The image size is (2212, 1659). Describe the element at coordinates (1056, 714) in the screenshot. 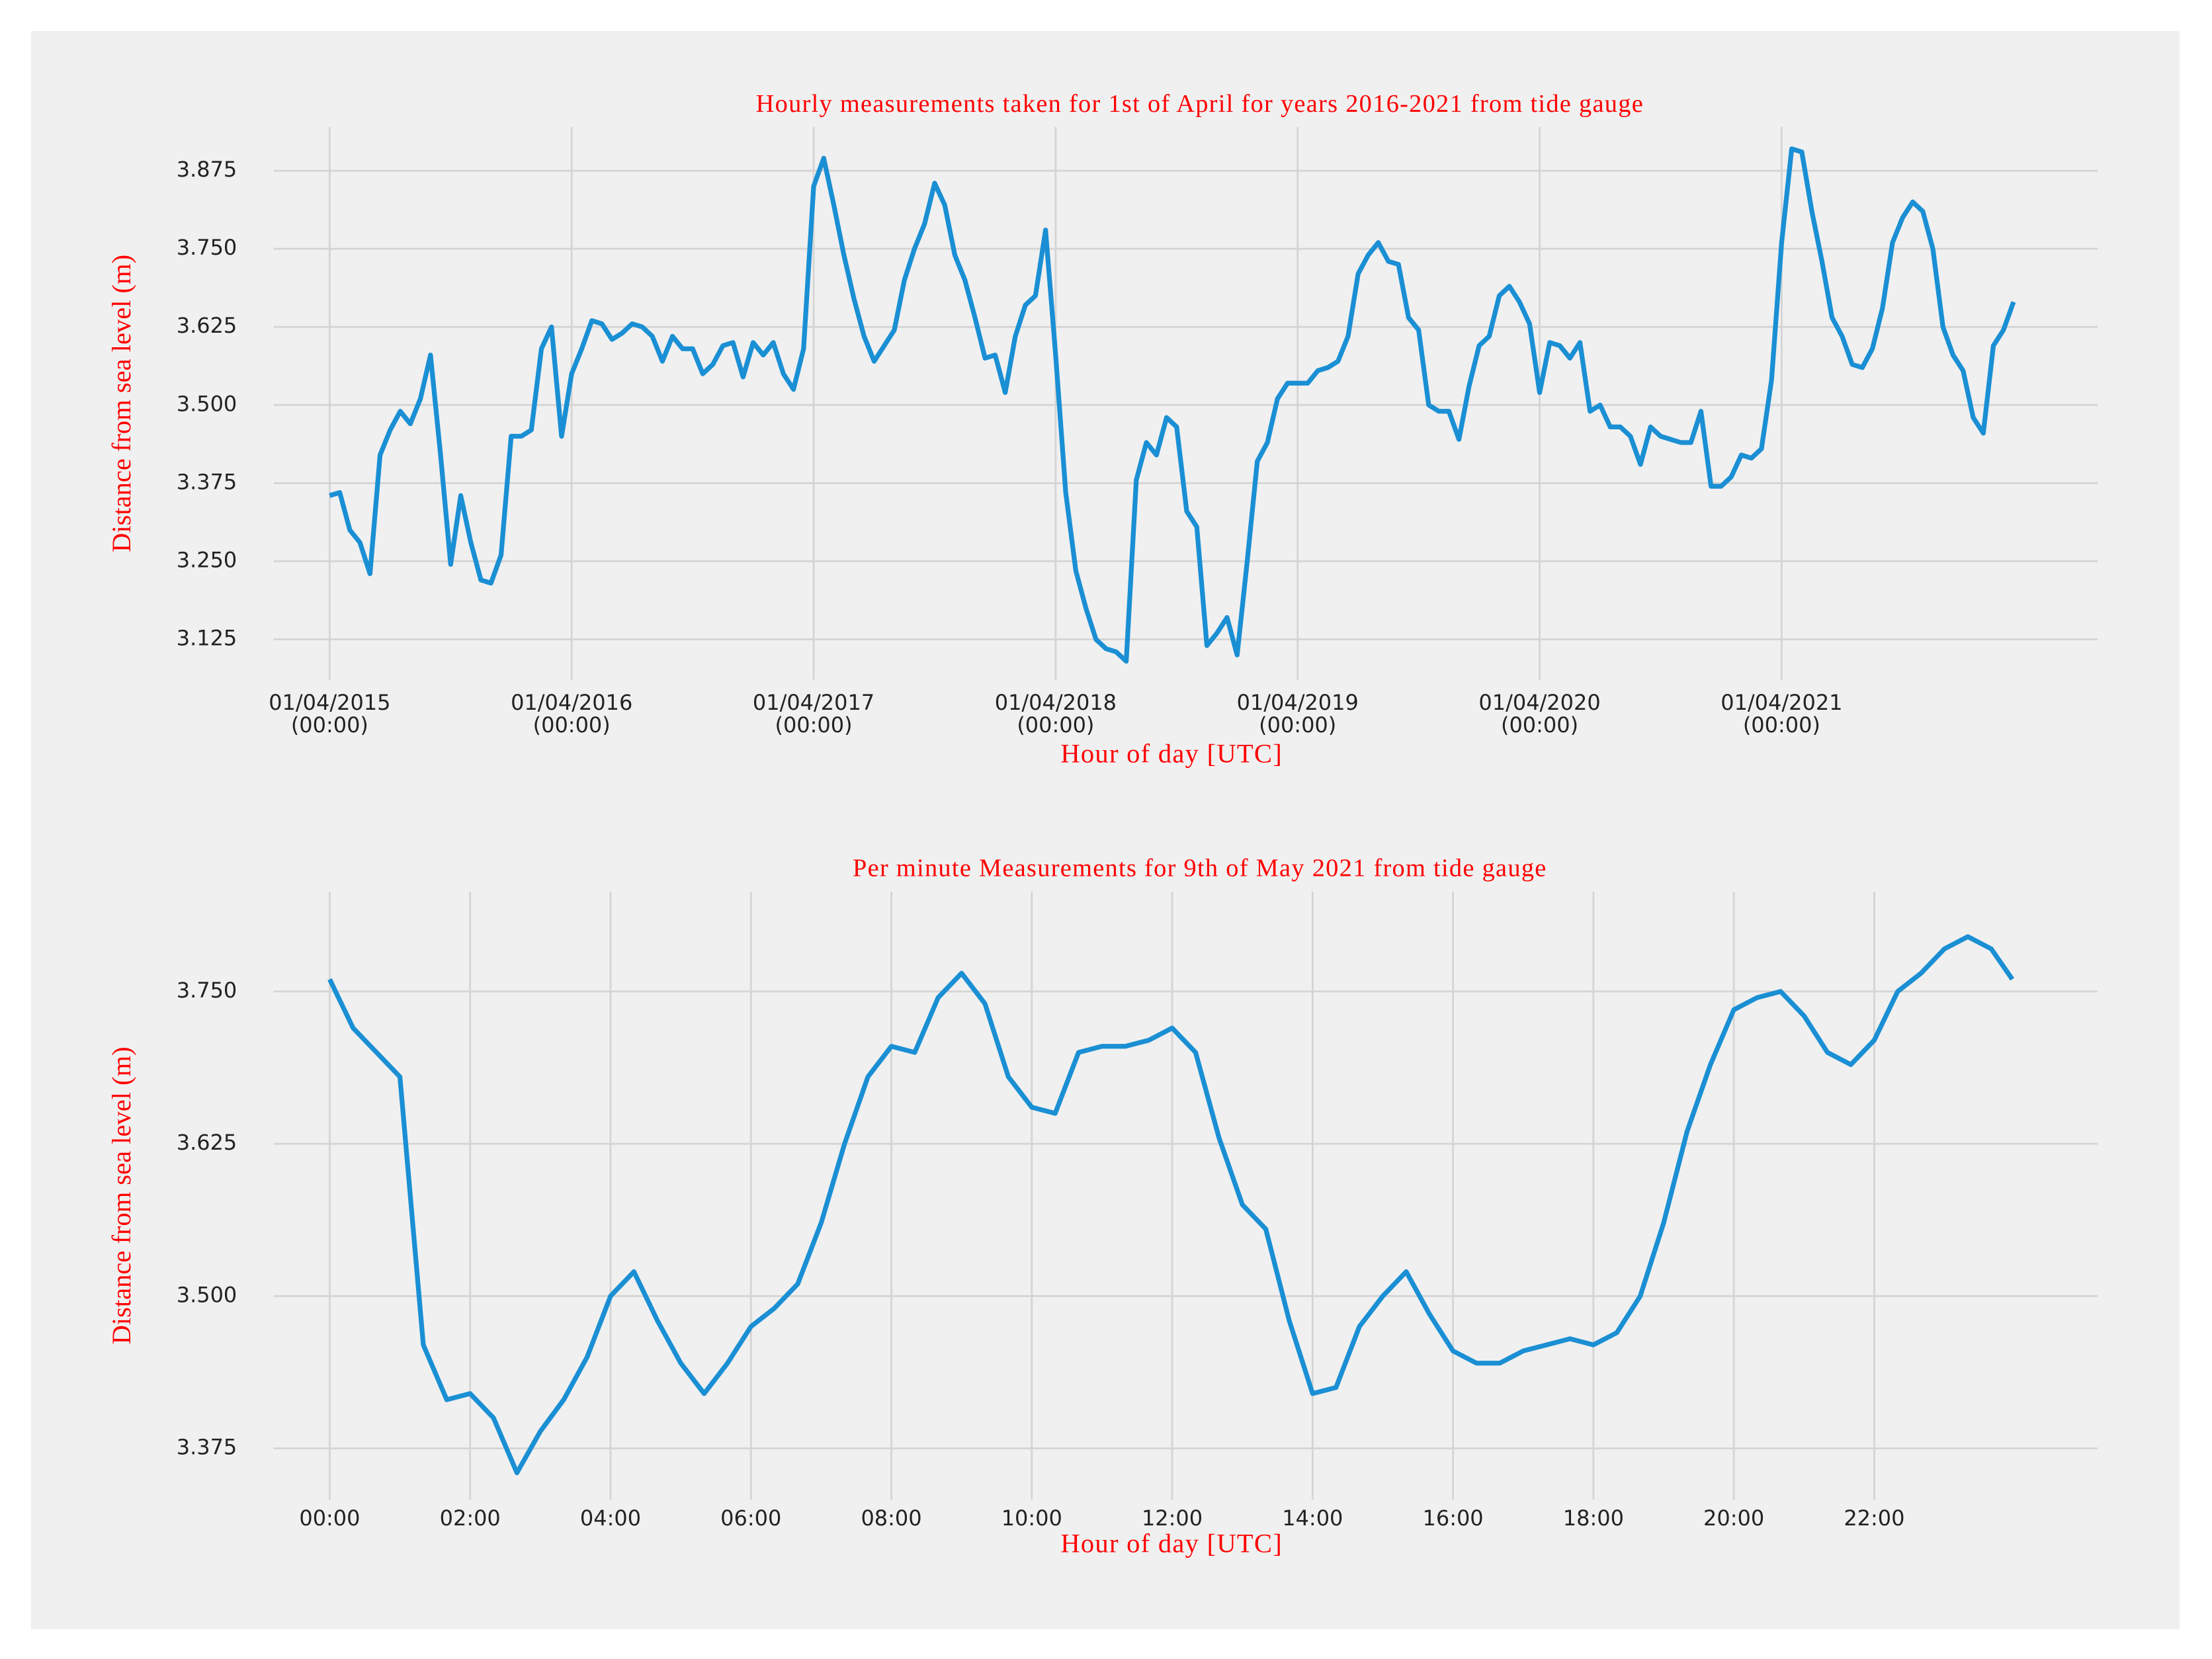

I see `x-tick-label: 01/04/2018 (00:00)` at that location.